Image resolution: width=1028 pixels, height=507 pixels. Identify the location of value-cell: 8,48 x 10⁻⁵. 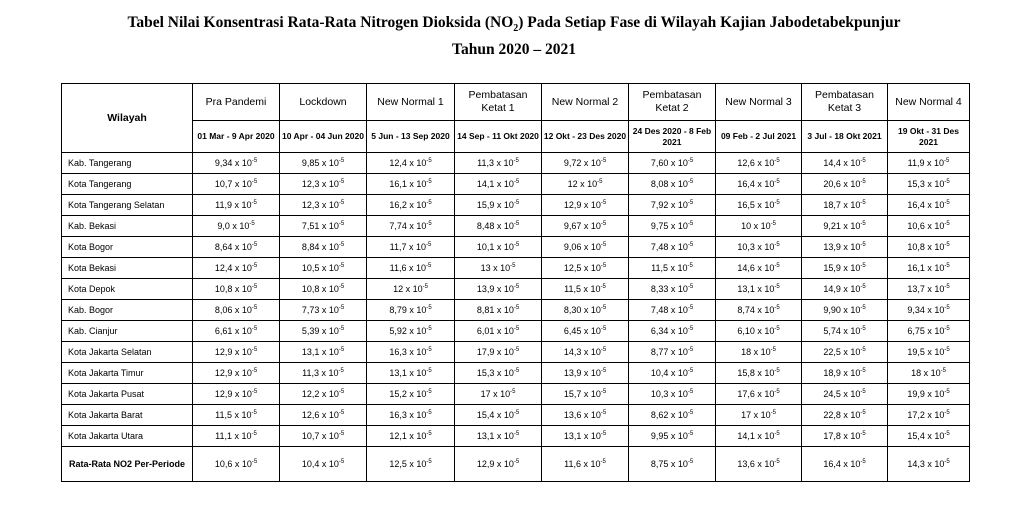
(498, 226).